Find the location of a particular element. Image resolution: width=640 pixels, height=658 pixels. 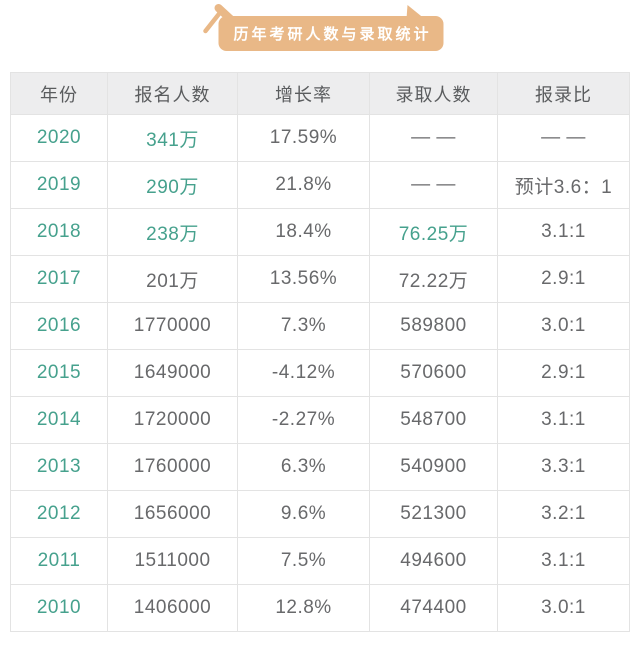

table-row: 2011 1511000 7.5% 494600 3.1:1 is located at coordinates (320, 561).